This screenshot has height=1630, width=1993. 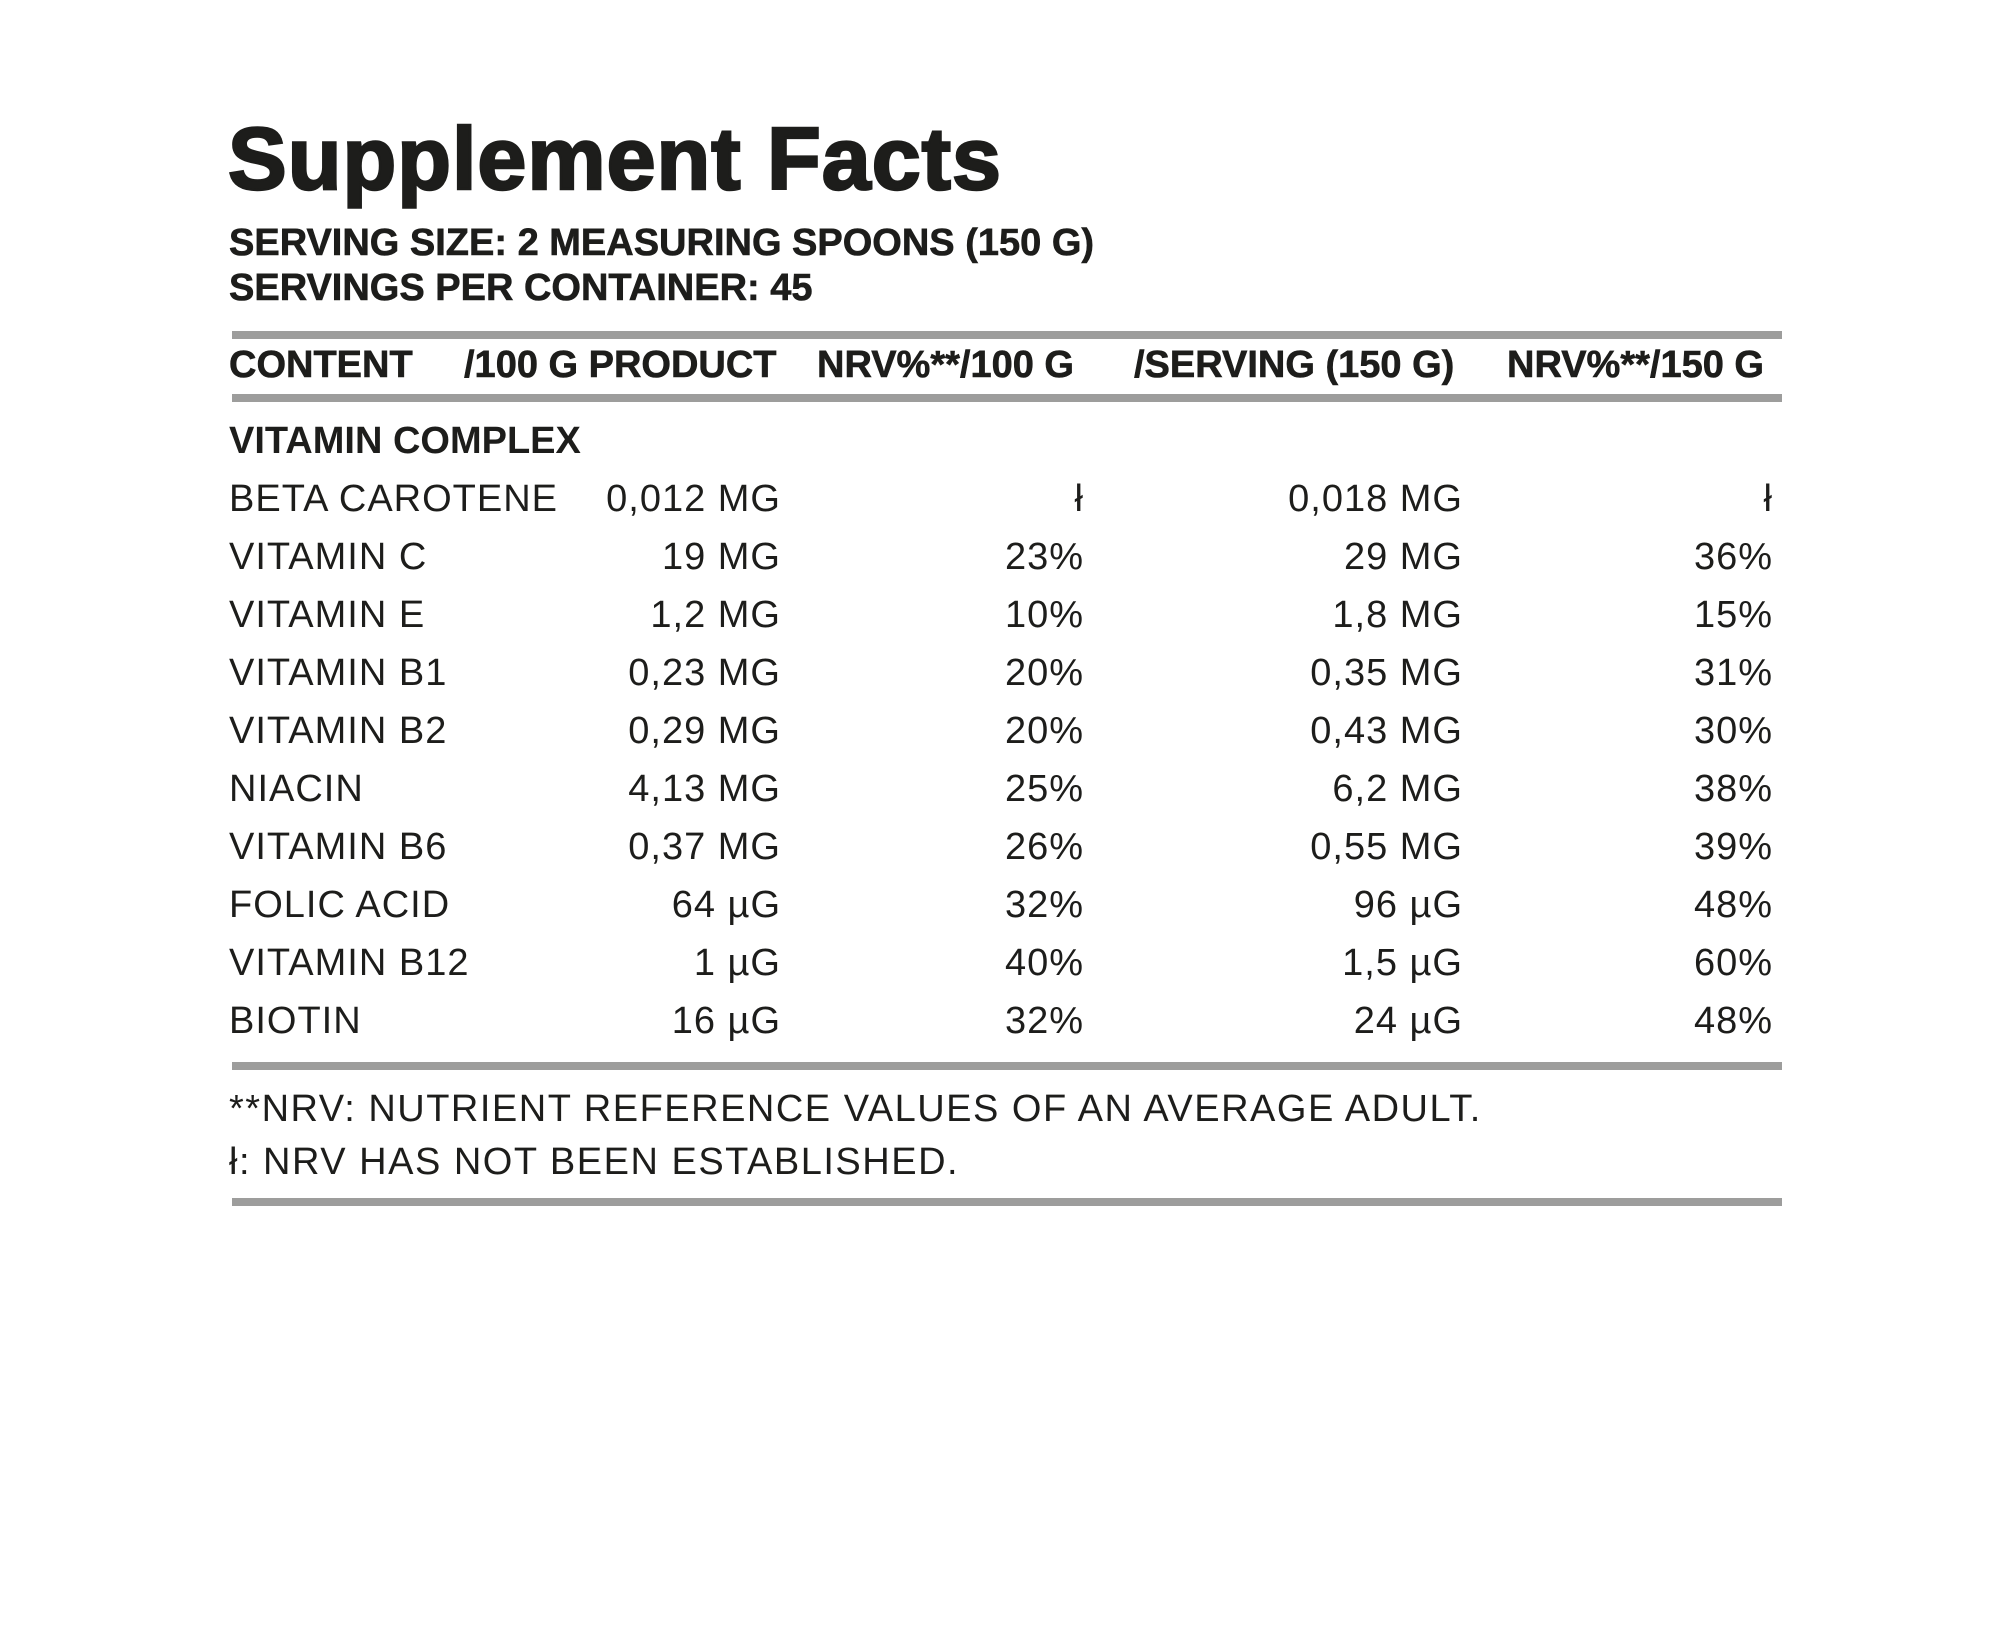 I want to click on nutrient-value: 6,2 MG, so click(x=1397, y=789).